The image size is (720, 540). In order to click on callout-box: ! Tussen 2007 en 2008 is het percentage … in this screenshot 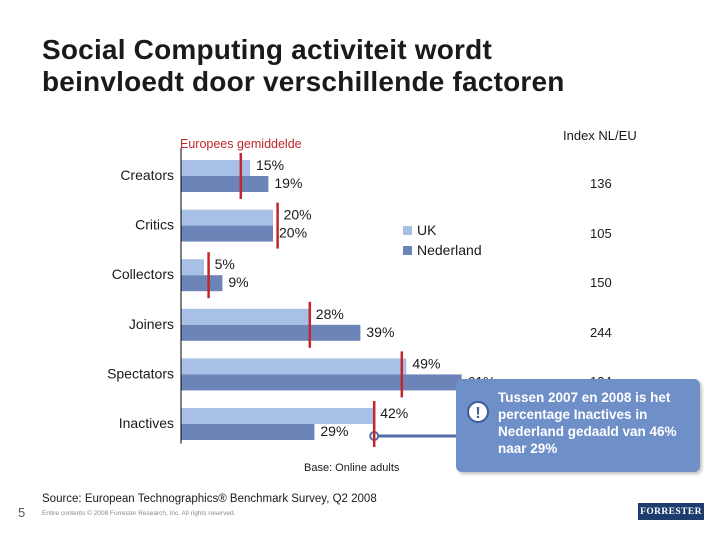, I will do `click(578, 425)`.